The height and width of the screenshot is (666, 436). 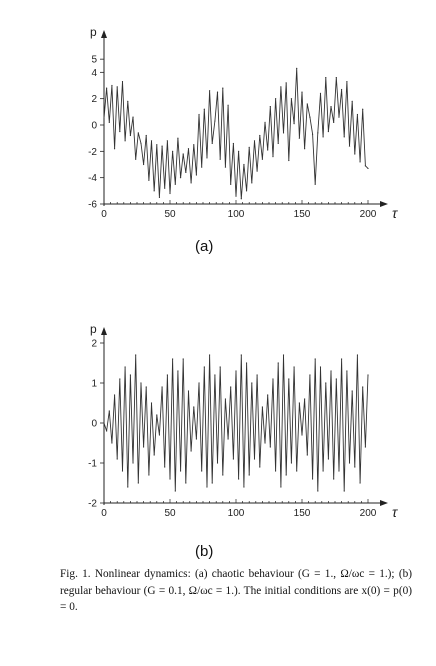 What do you see at coordinates (94, 384) in the screenshot?
I see `chart-b-y-tick-label: 1` at bounding box center [94, 384].